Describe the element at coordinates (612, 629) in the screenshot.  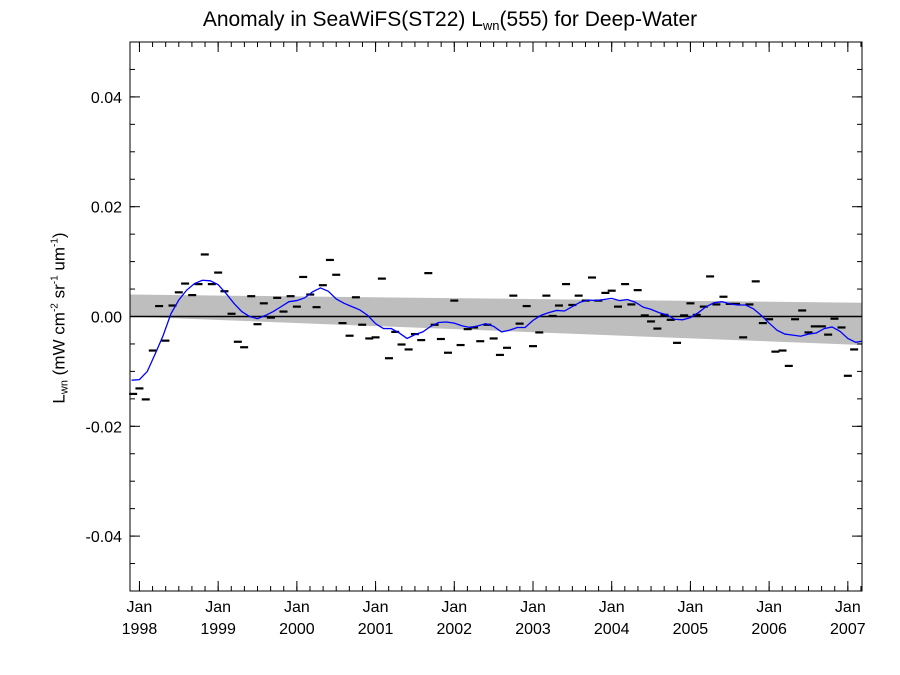
I see `x-tick-year: 2004` at that location.